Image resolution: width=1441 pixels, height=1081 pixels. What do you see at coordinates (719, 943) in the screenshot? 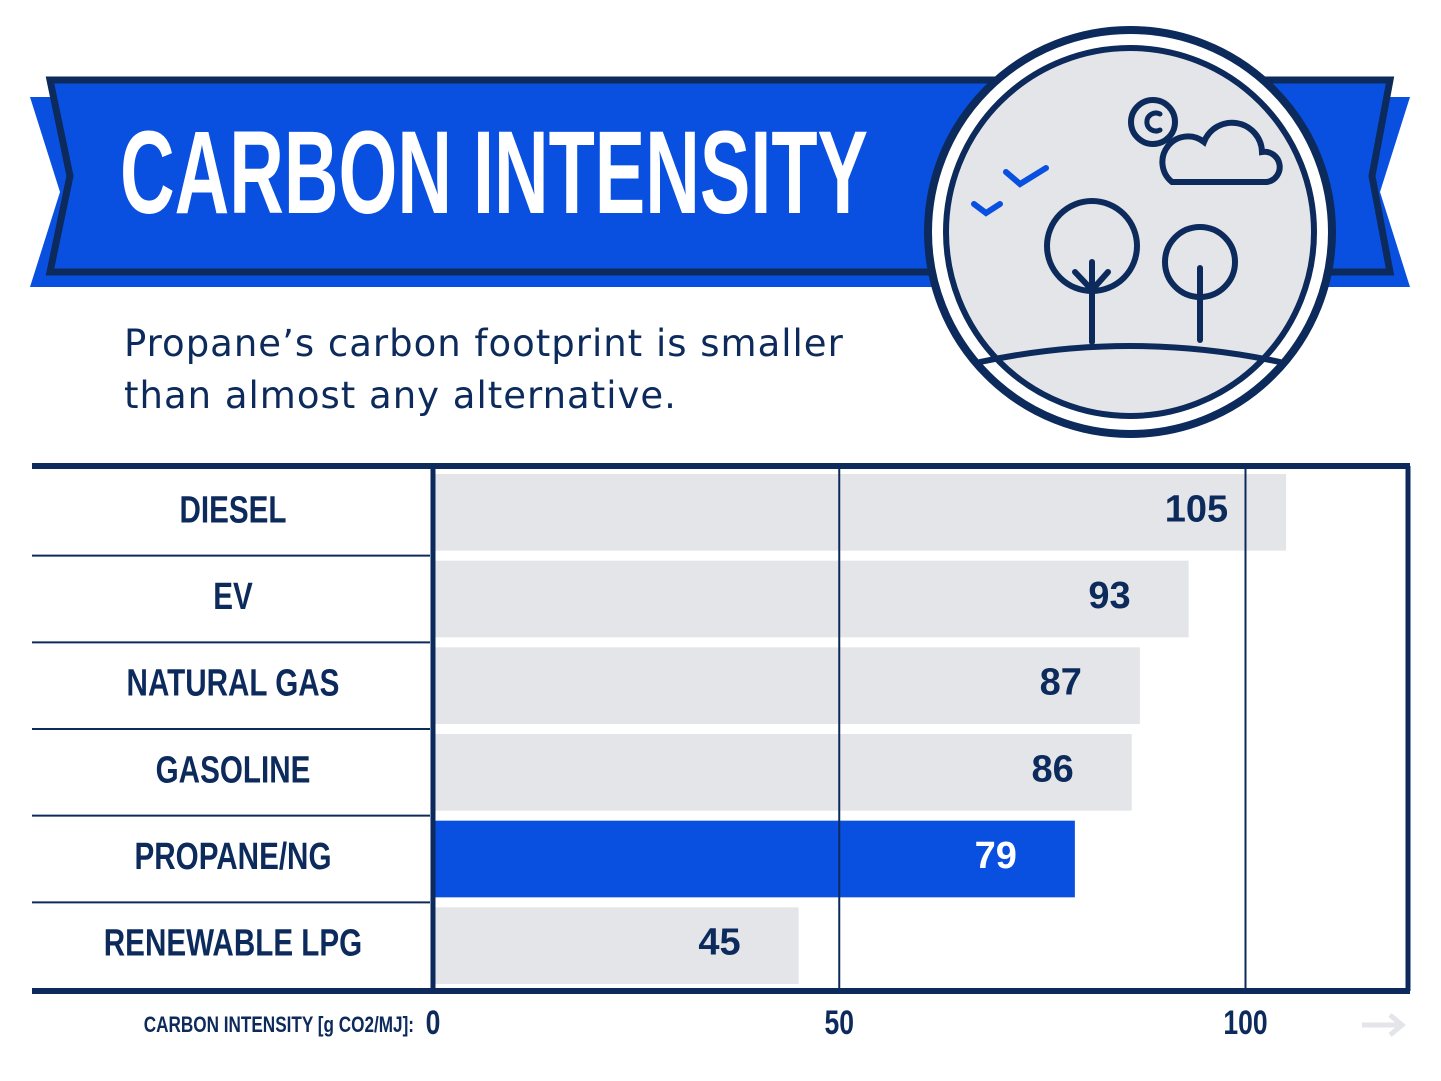
I see `value-label: 45` at bounding box center [719, 943].